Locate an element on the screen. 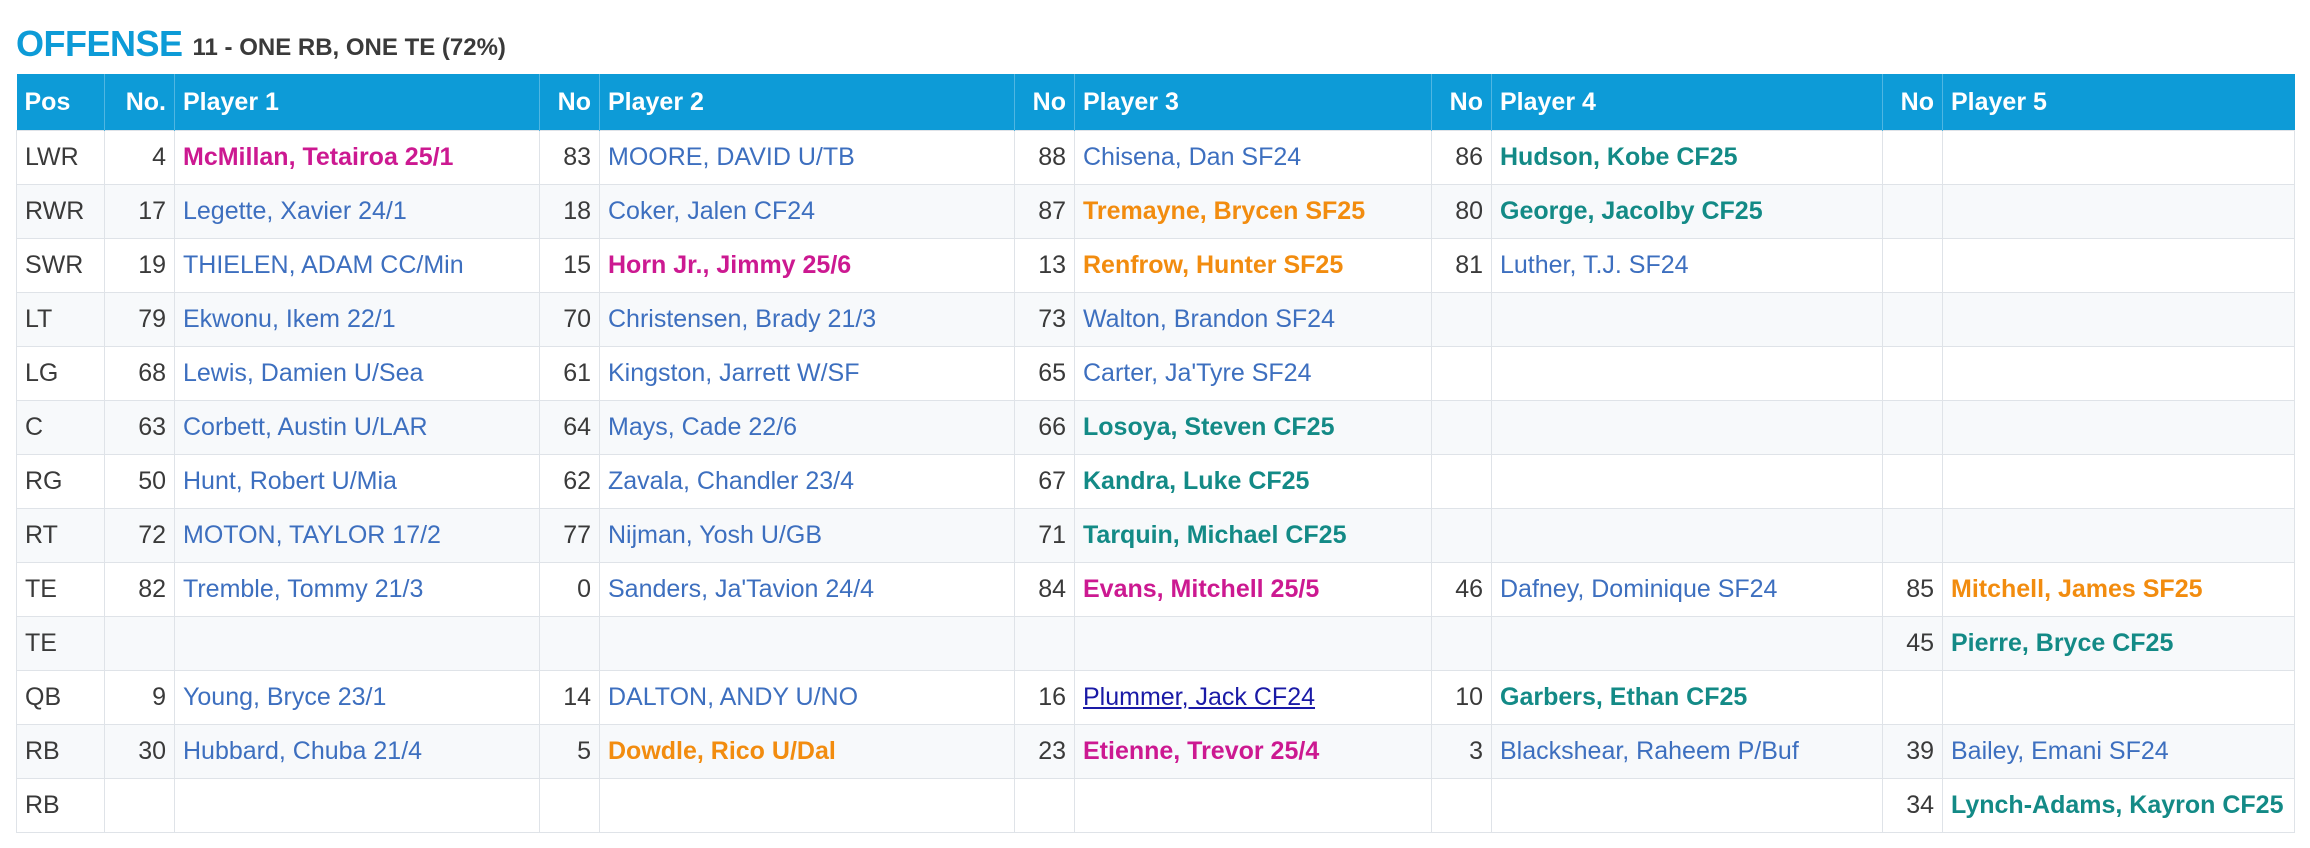 This screenshot has height=848, width=2310. player-name-link: Young, Bryce 23/1 is located at coordinates (285, 697).